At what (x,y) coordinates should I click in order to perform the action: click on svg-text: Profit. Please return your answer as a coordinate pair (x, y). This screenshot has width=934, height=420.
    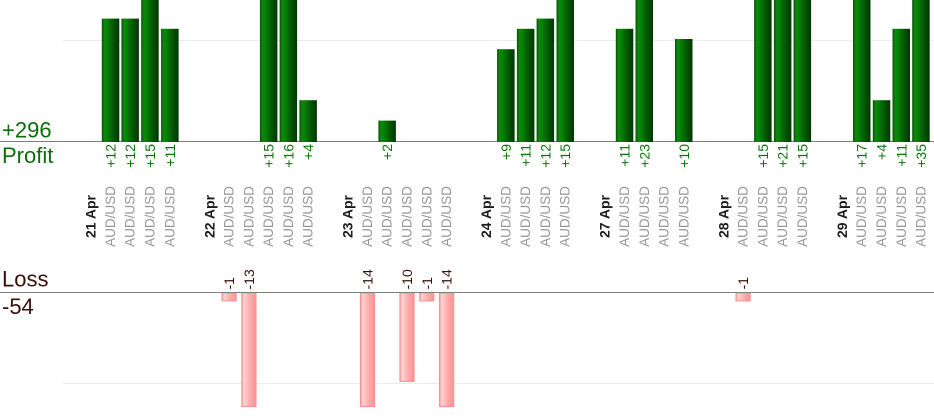
    Looking at the image, I should click on (27, 155).